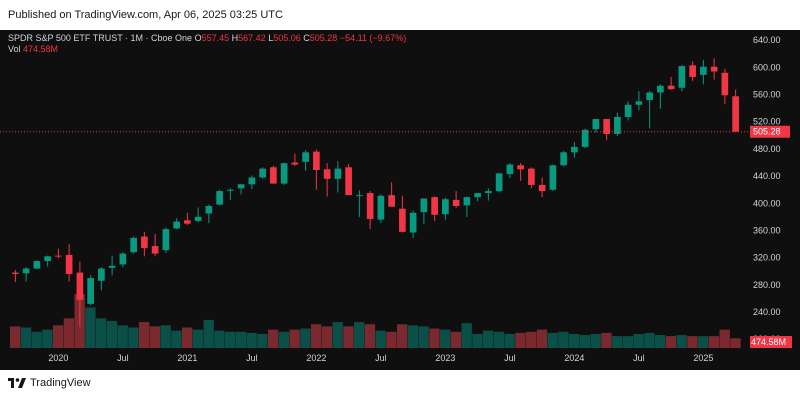 The image size is (800, 400). Describe the element at coordinates (574, 358) in the screenshot. I see `x-tick-label: 2024` at that location.